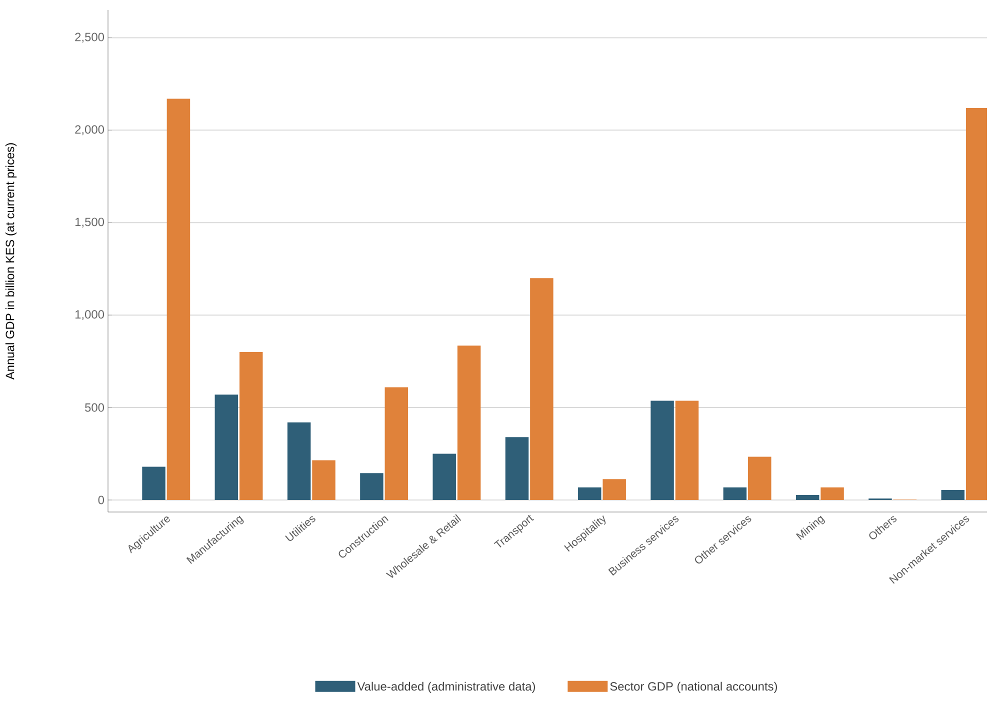 Image resolution: width=989 pixels, height=711 pixels. Describe the element at coordinates (89, 223) in the screenshot. I see `y-tick-label: 1,500` at that location.